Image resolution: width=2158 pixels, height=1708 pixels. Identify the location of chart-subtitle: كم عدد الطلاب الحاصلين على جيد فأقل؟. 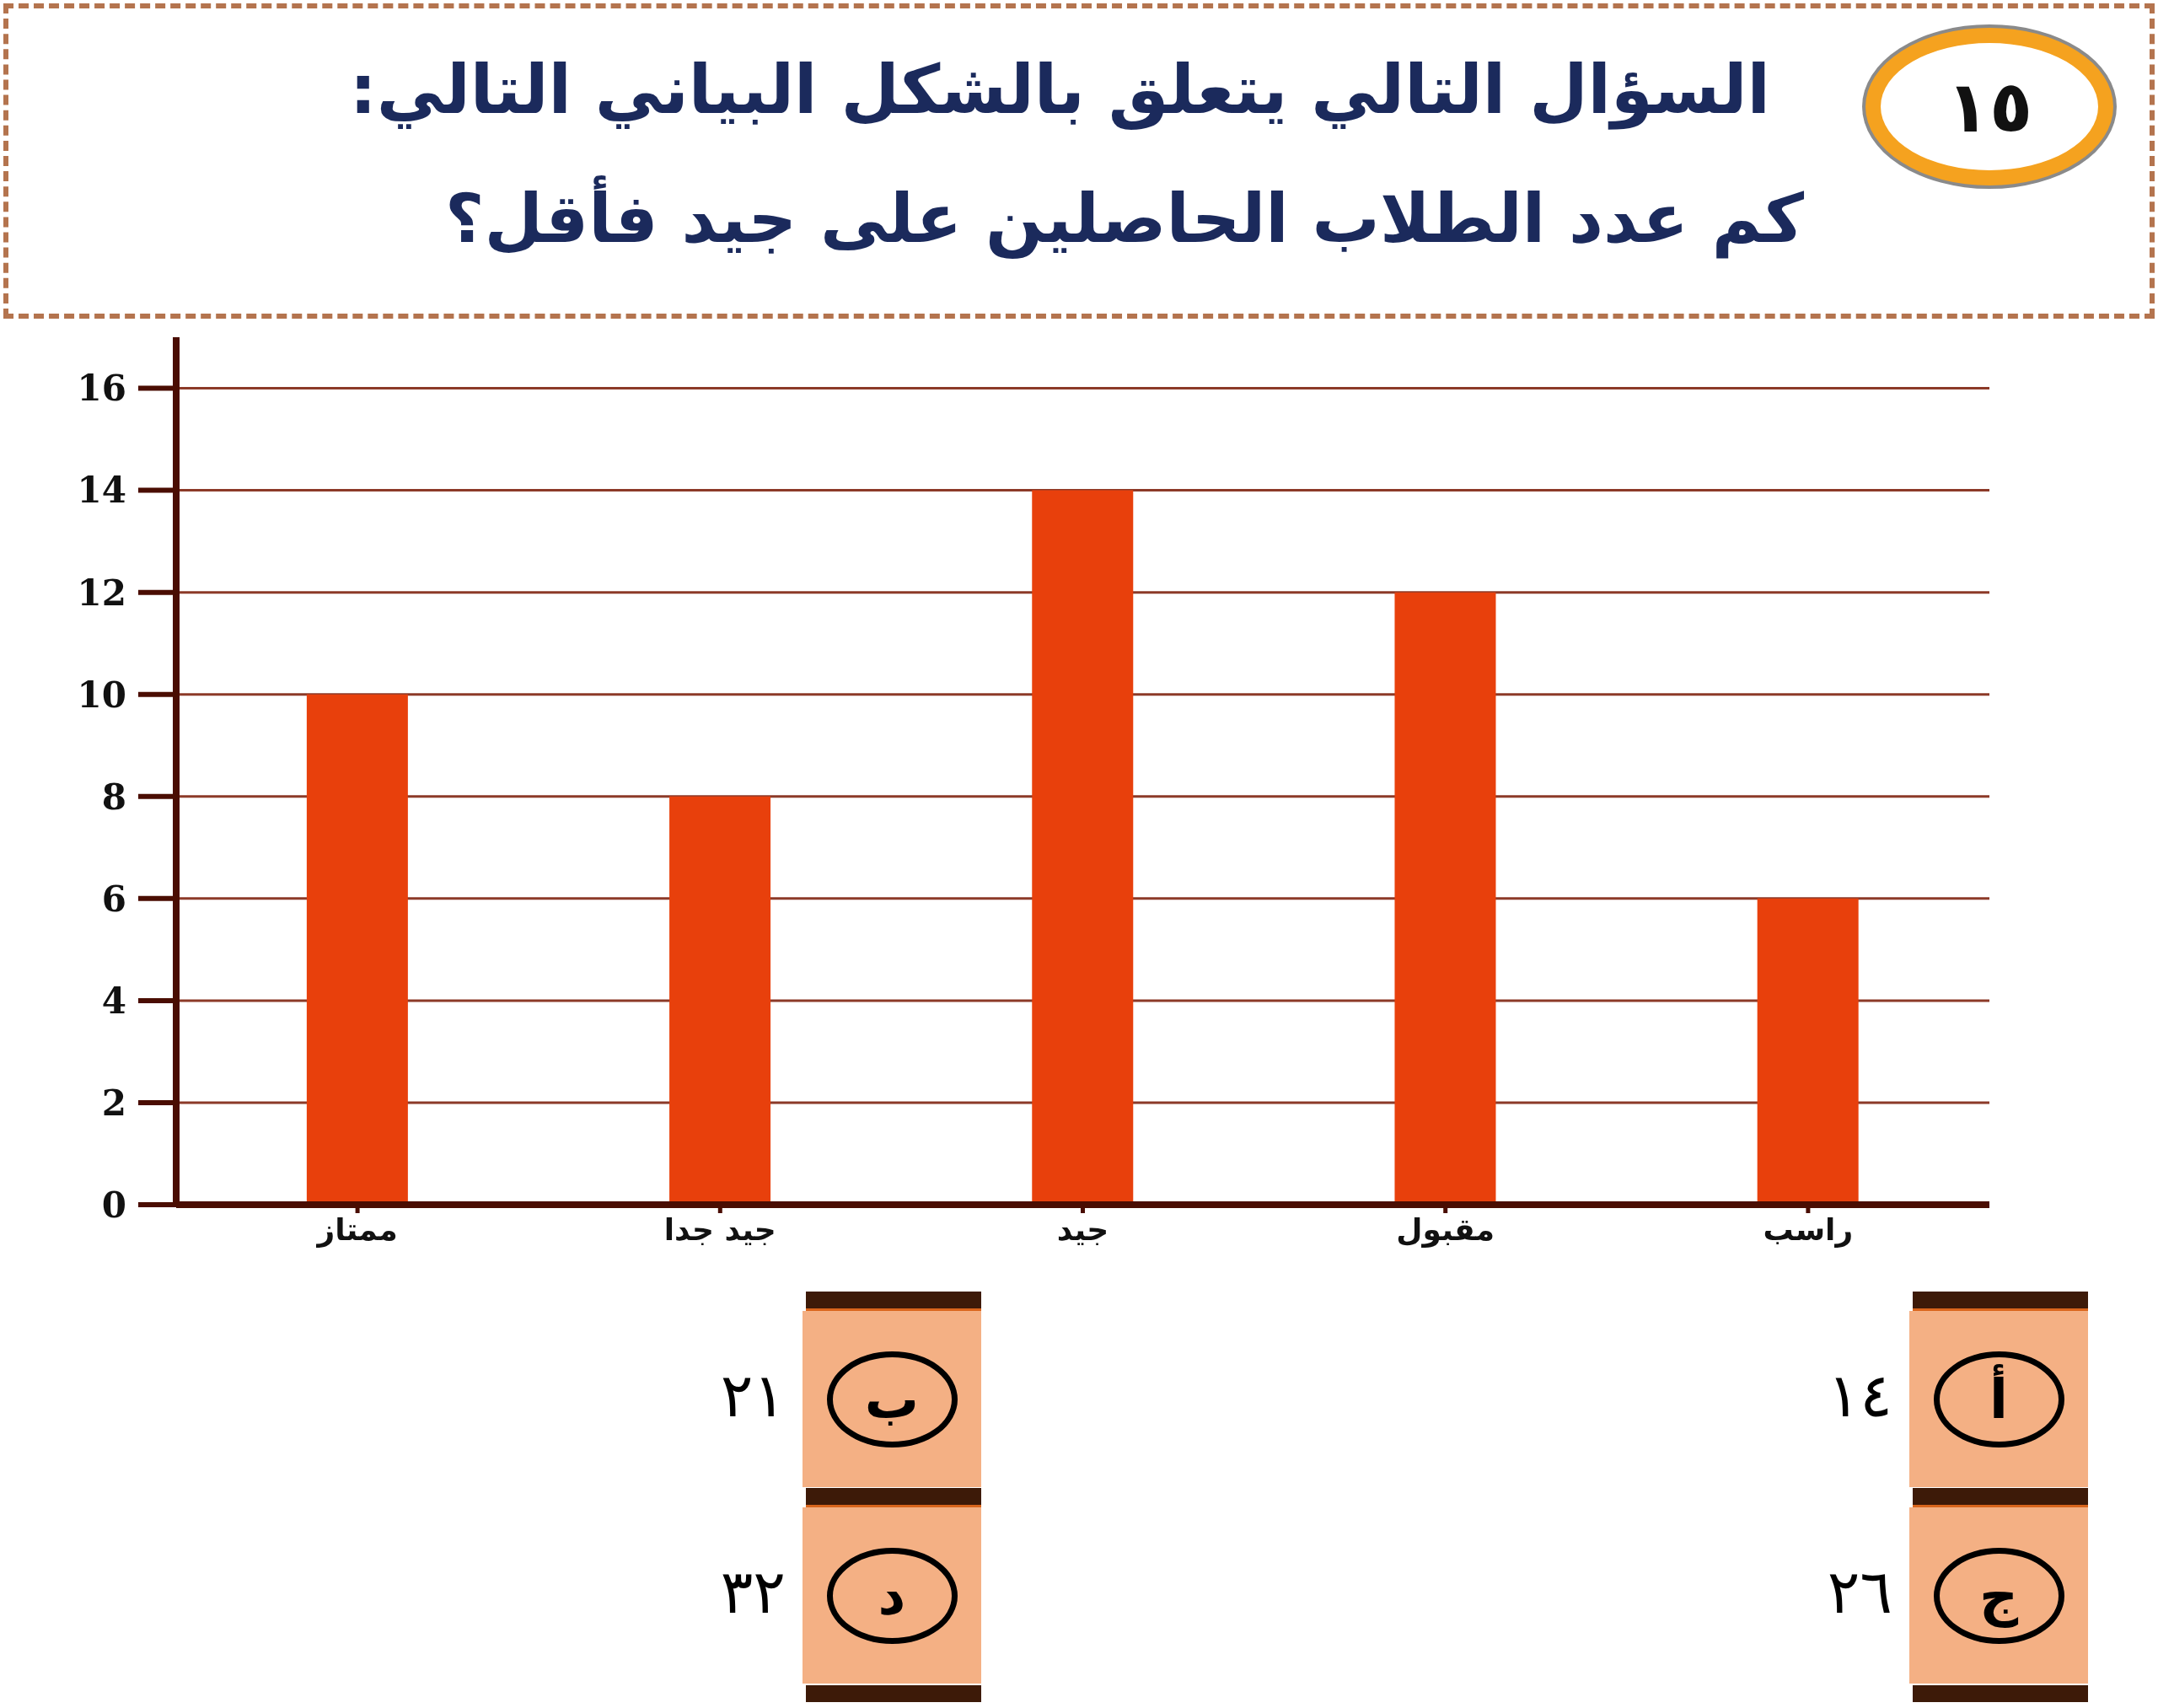
(1124, 218).